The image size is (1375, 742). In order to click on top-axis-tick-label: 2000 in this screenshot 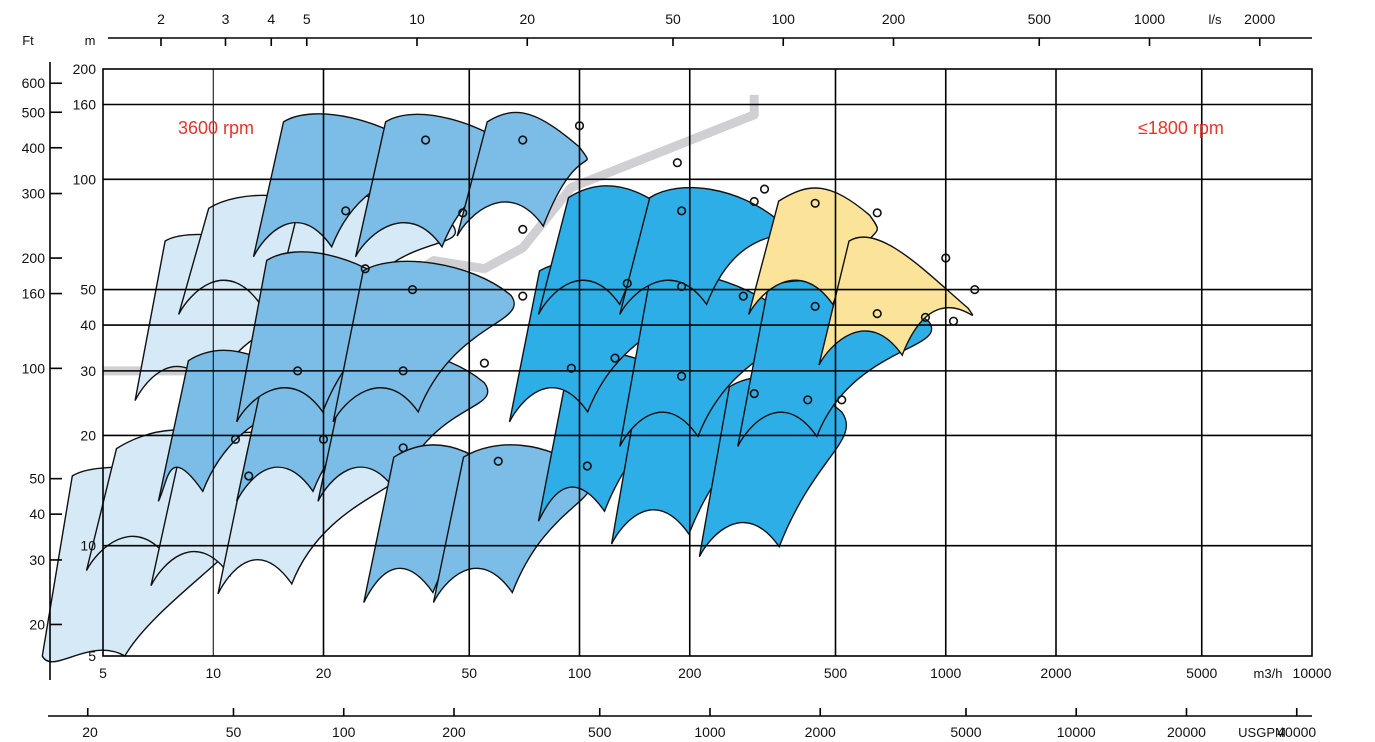, I will do `click(1259, 19)`.